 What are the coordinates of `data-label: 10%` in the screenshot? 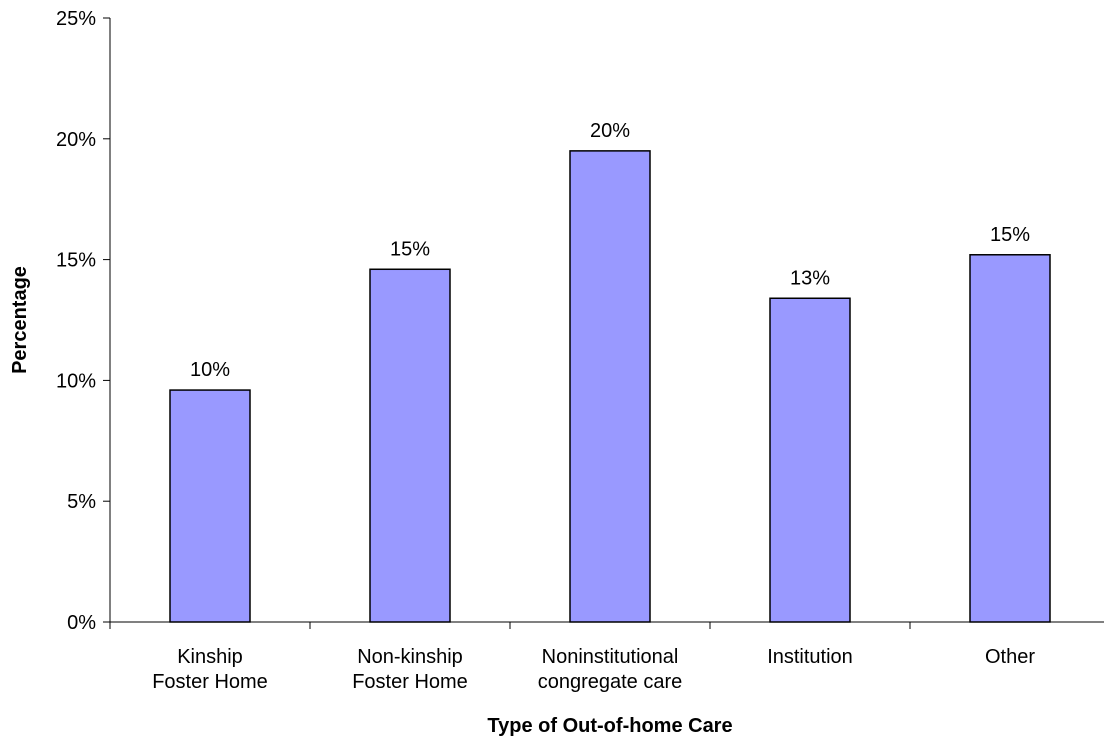 It's located at (210, 370).